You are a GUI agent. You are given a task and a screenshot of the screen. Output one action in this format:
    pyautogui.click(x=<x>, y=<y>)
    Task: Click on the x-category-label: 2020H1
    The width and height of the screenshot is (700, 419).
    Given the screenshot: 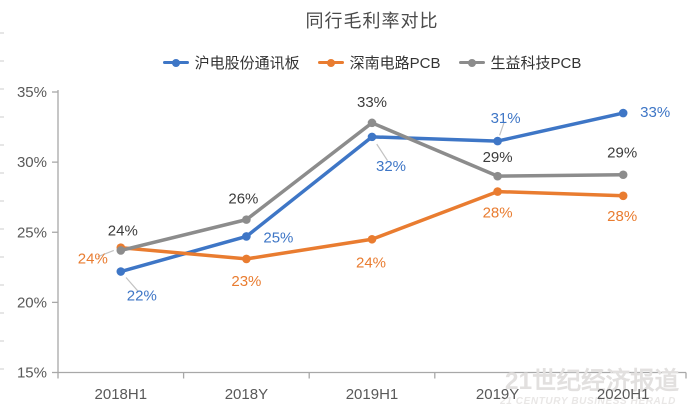 What is the action you would take?
    pyautogui.click(x=623, y=394)
    